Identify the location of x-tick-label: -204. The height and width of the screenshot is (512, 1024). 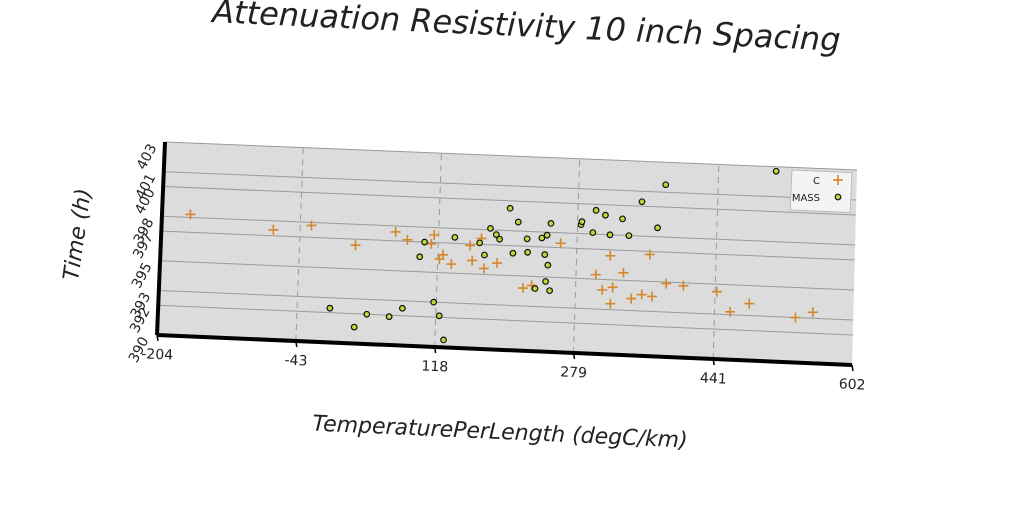
(157, 354).